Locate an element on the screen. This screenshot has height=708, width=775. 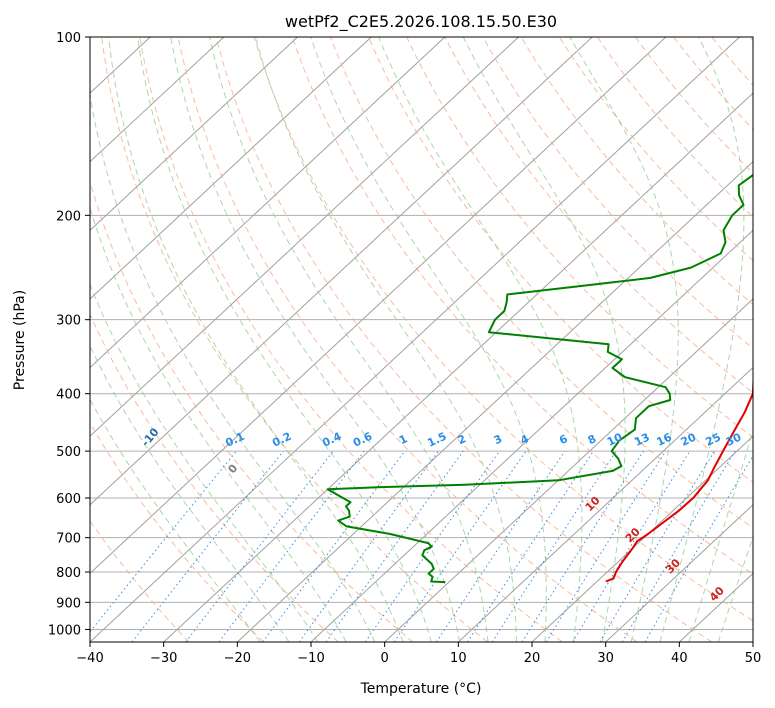
y-tick-label: 100 is located at coordinates (68, 38).